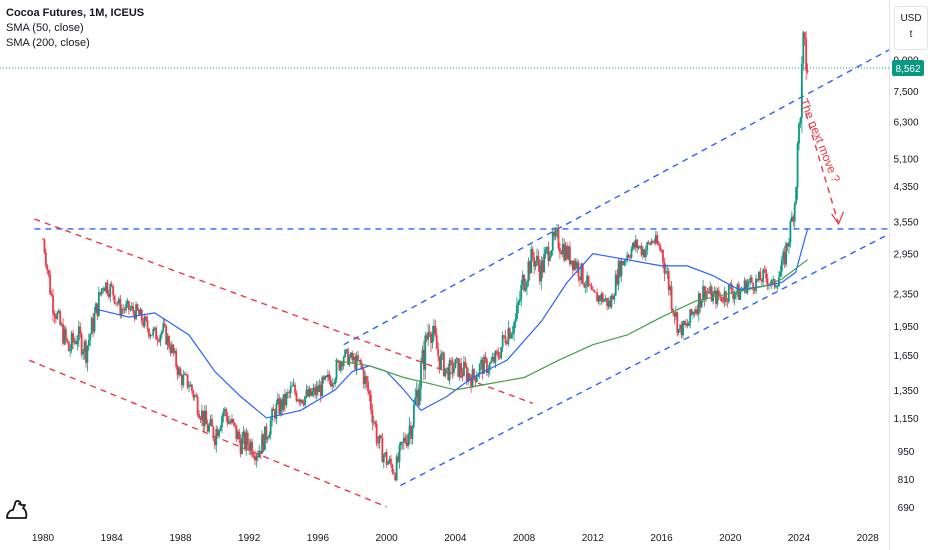 Image resolution: width=932 pixels, height=550 pixels. Describe the element at coordinates (75, 13) in the screenshot. I see `symbol-title: Cocoa Futures, 1M, ICEUS` at that location.